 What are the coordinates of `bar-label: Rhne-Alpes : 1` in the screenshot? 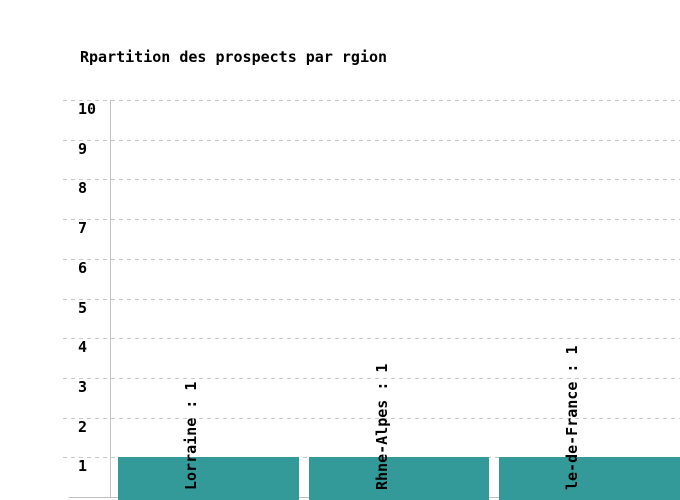 It's located at (381, 426).